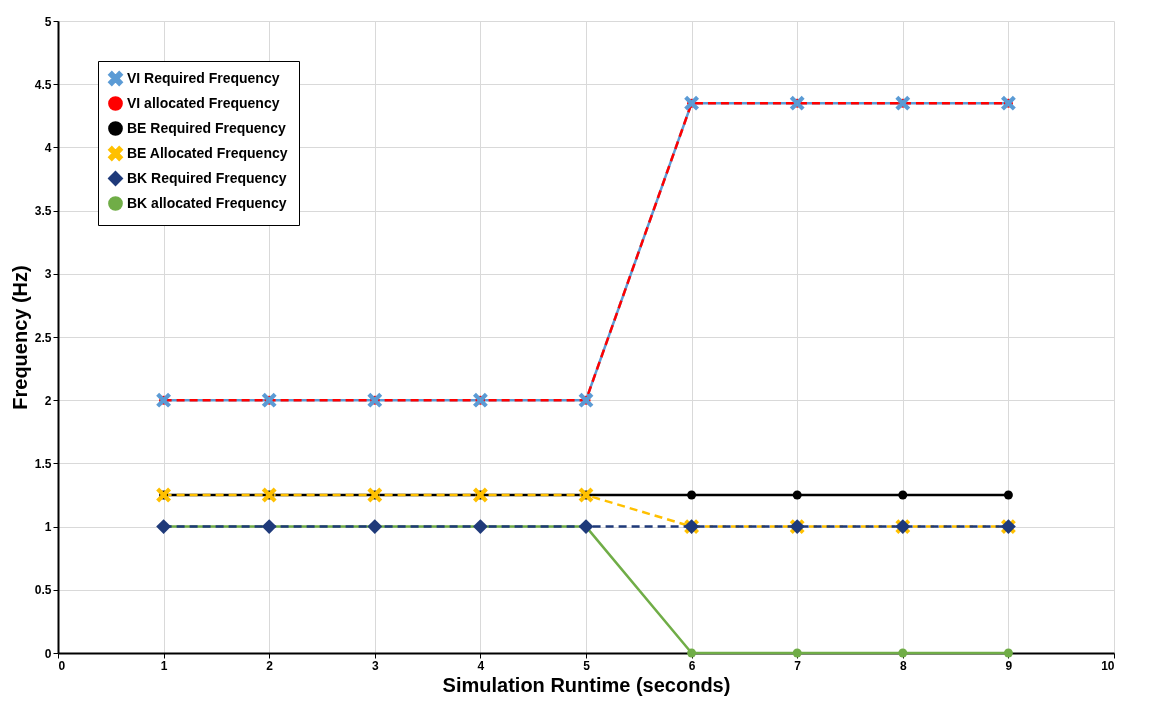 The width and height of the screenshot is (1153, 723). Describe the element at coordinates (48, 400) in the screenshot. I see `y-tick-label: 2` at that location.